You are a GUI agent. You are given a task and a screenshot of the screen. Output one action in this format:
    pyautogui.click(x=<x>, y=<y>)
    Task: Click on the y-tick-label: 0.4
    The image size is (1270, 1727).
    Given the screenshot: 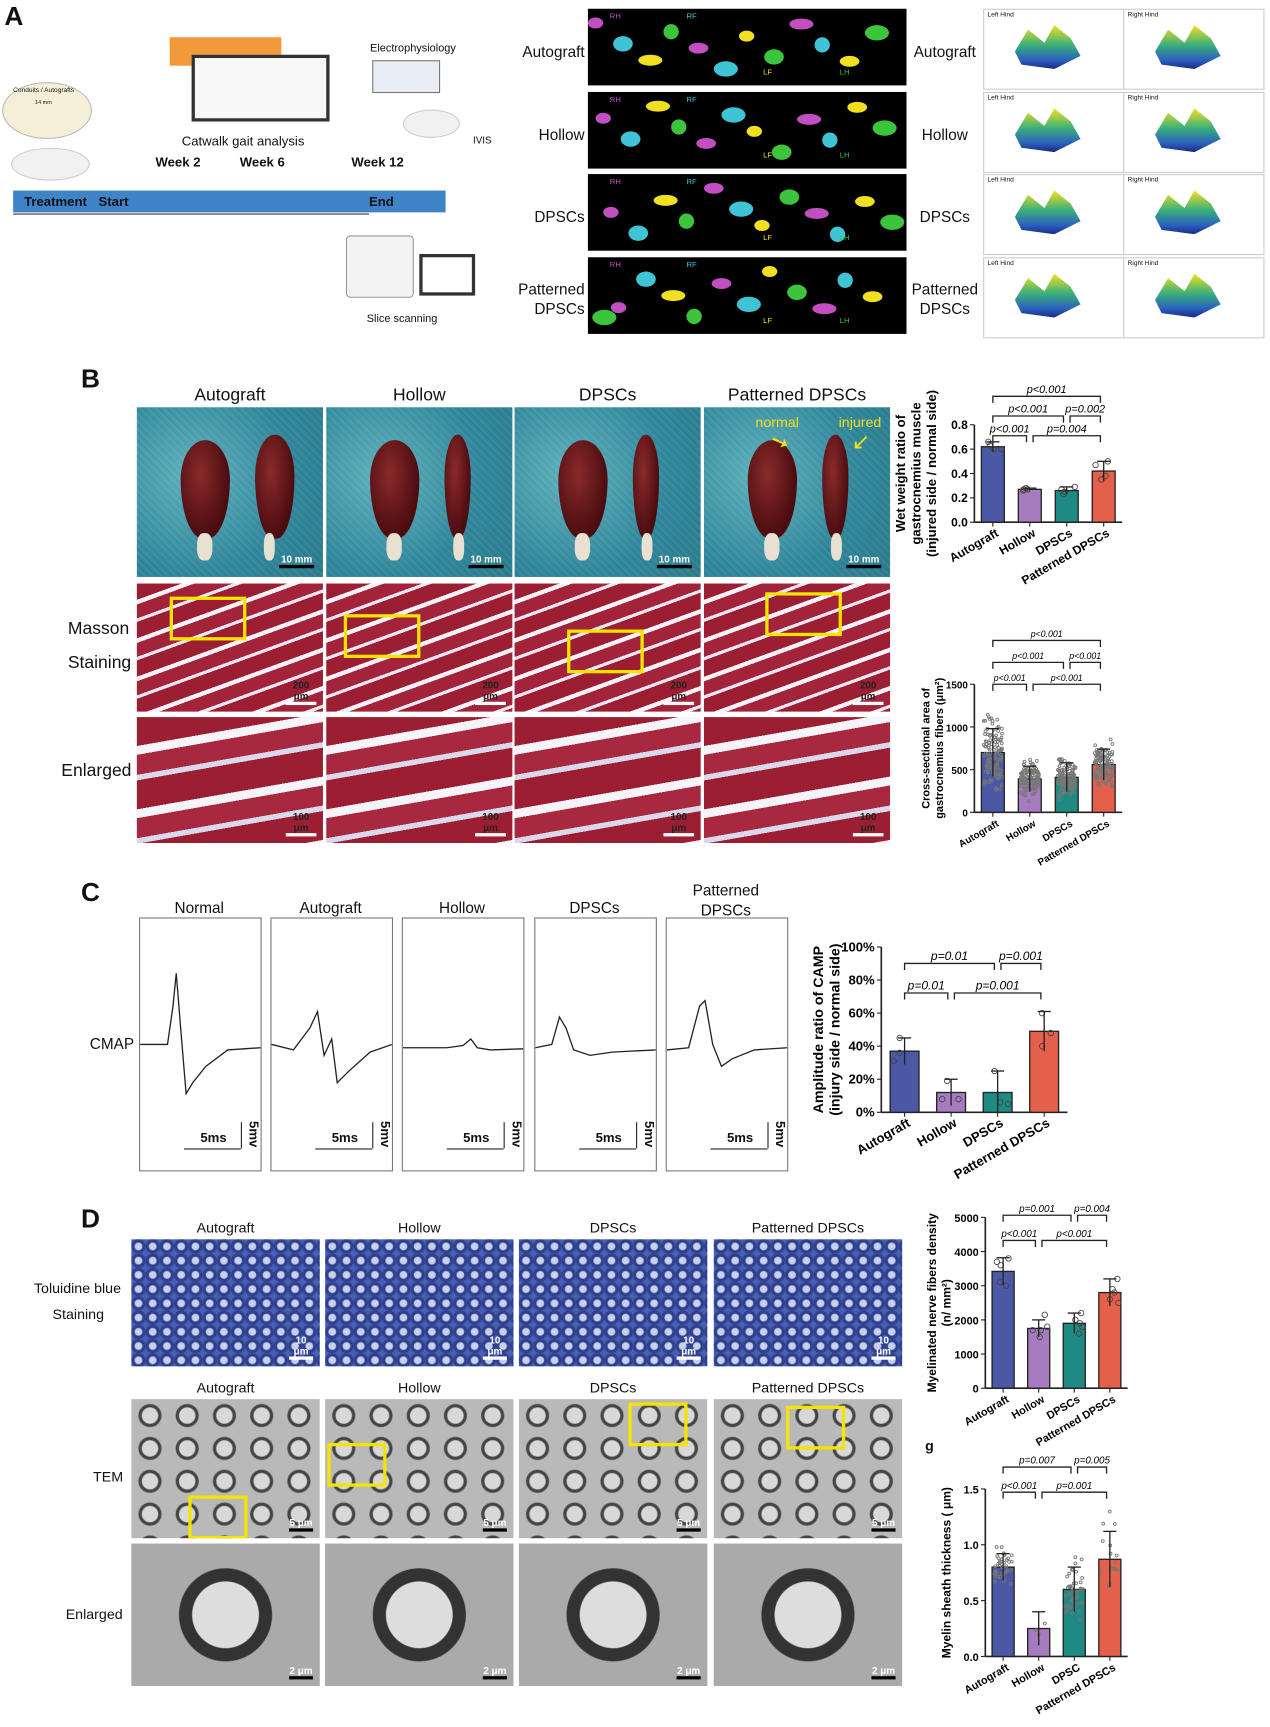 What is the action you would take?
    pyautogui.click(x=959, y=474)
    